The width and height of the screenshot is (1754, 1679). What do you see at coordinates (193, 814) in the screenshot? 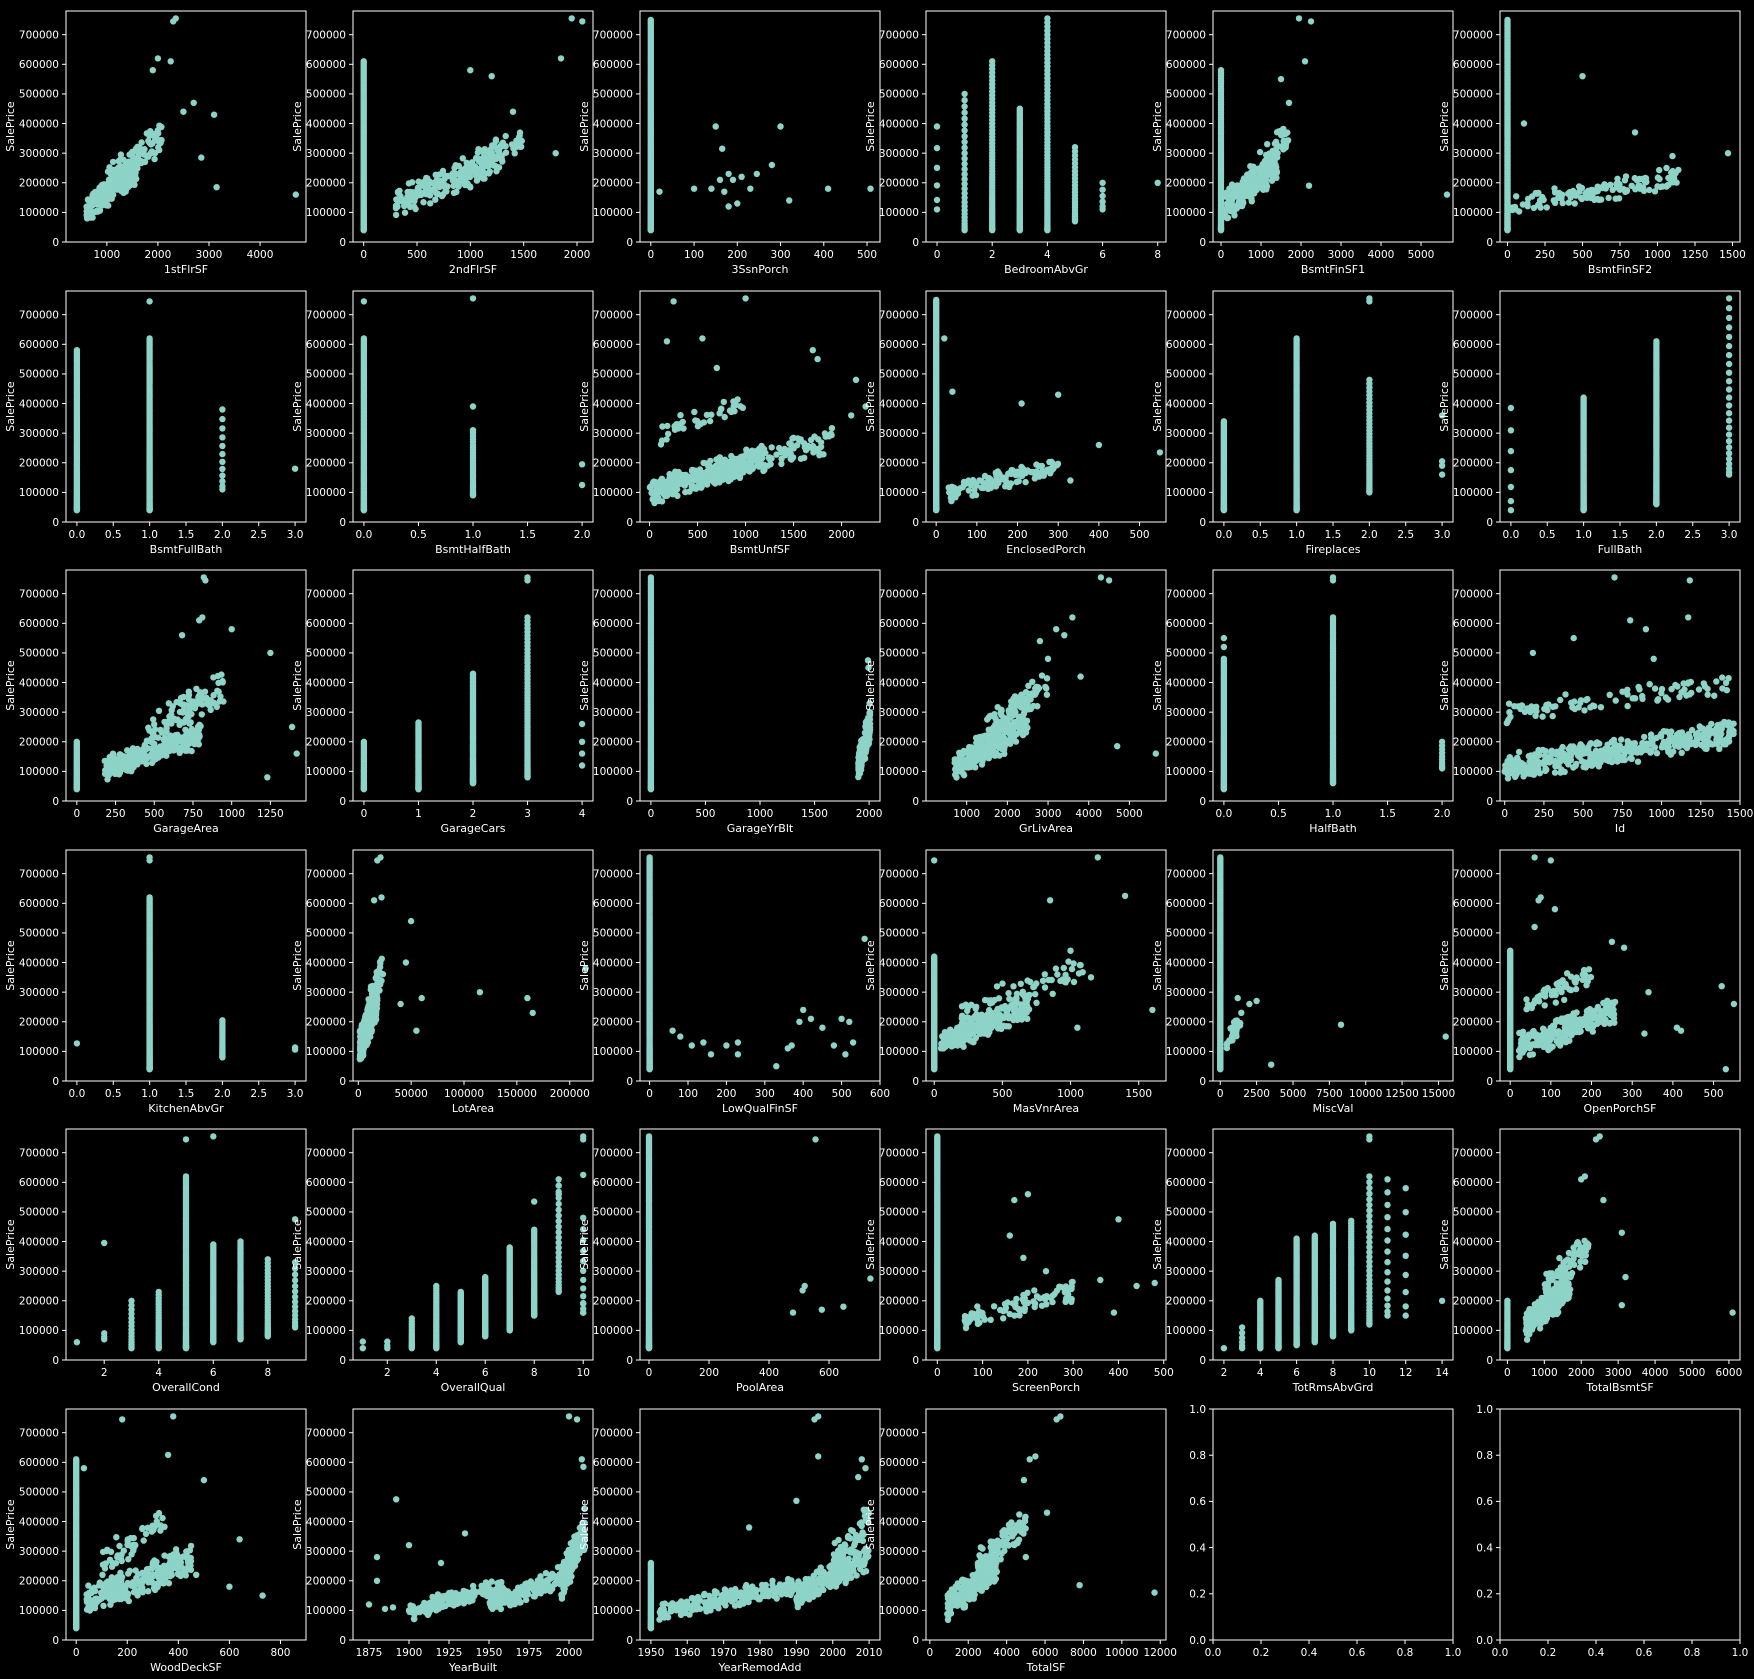
I see `x-tick-label: 750` at bounding box center [193, 814].